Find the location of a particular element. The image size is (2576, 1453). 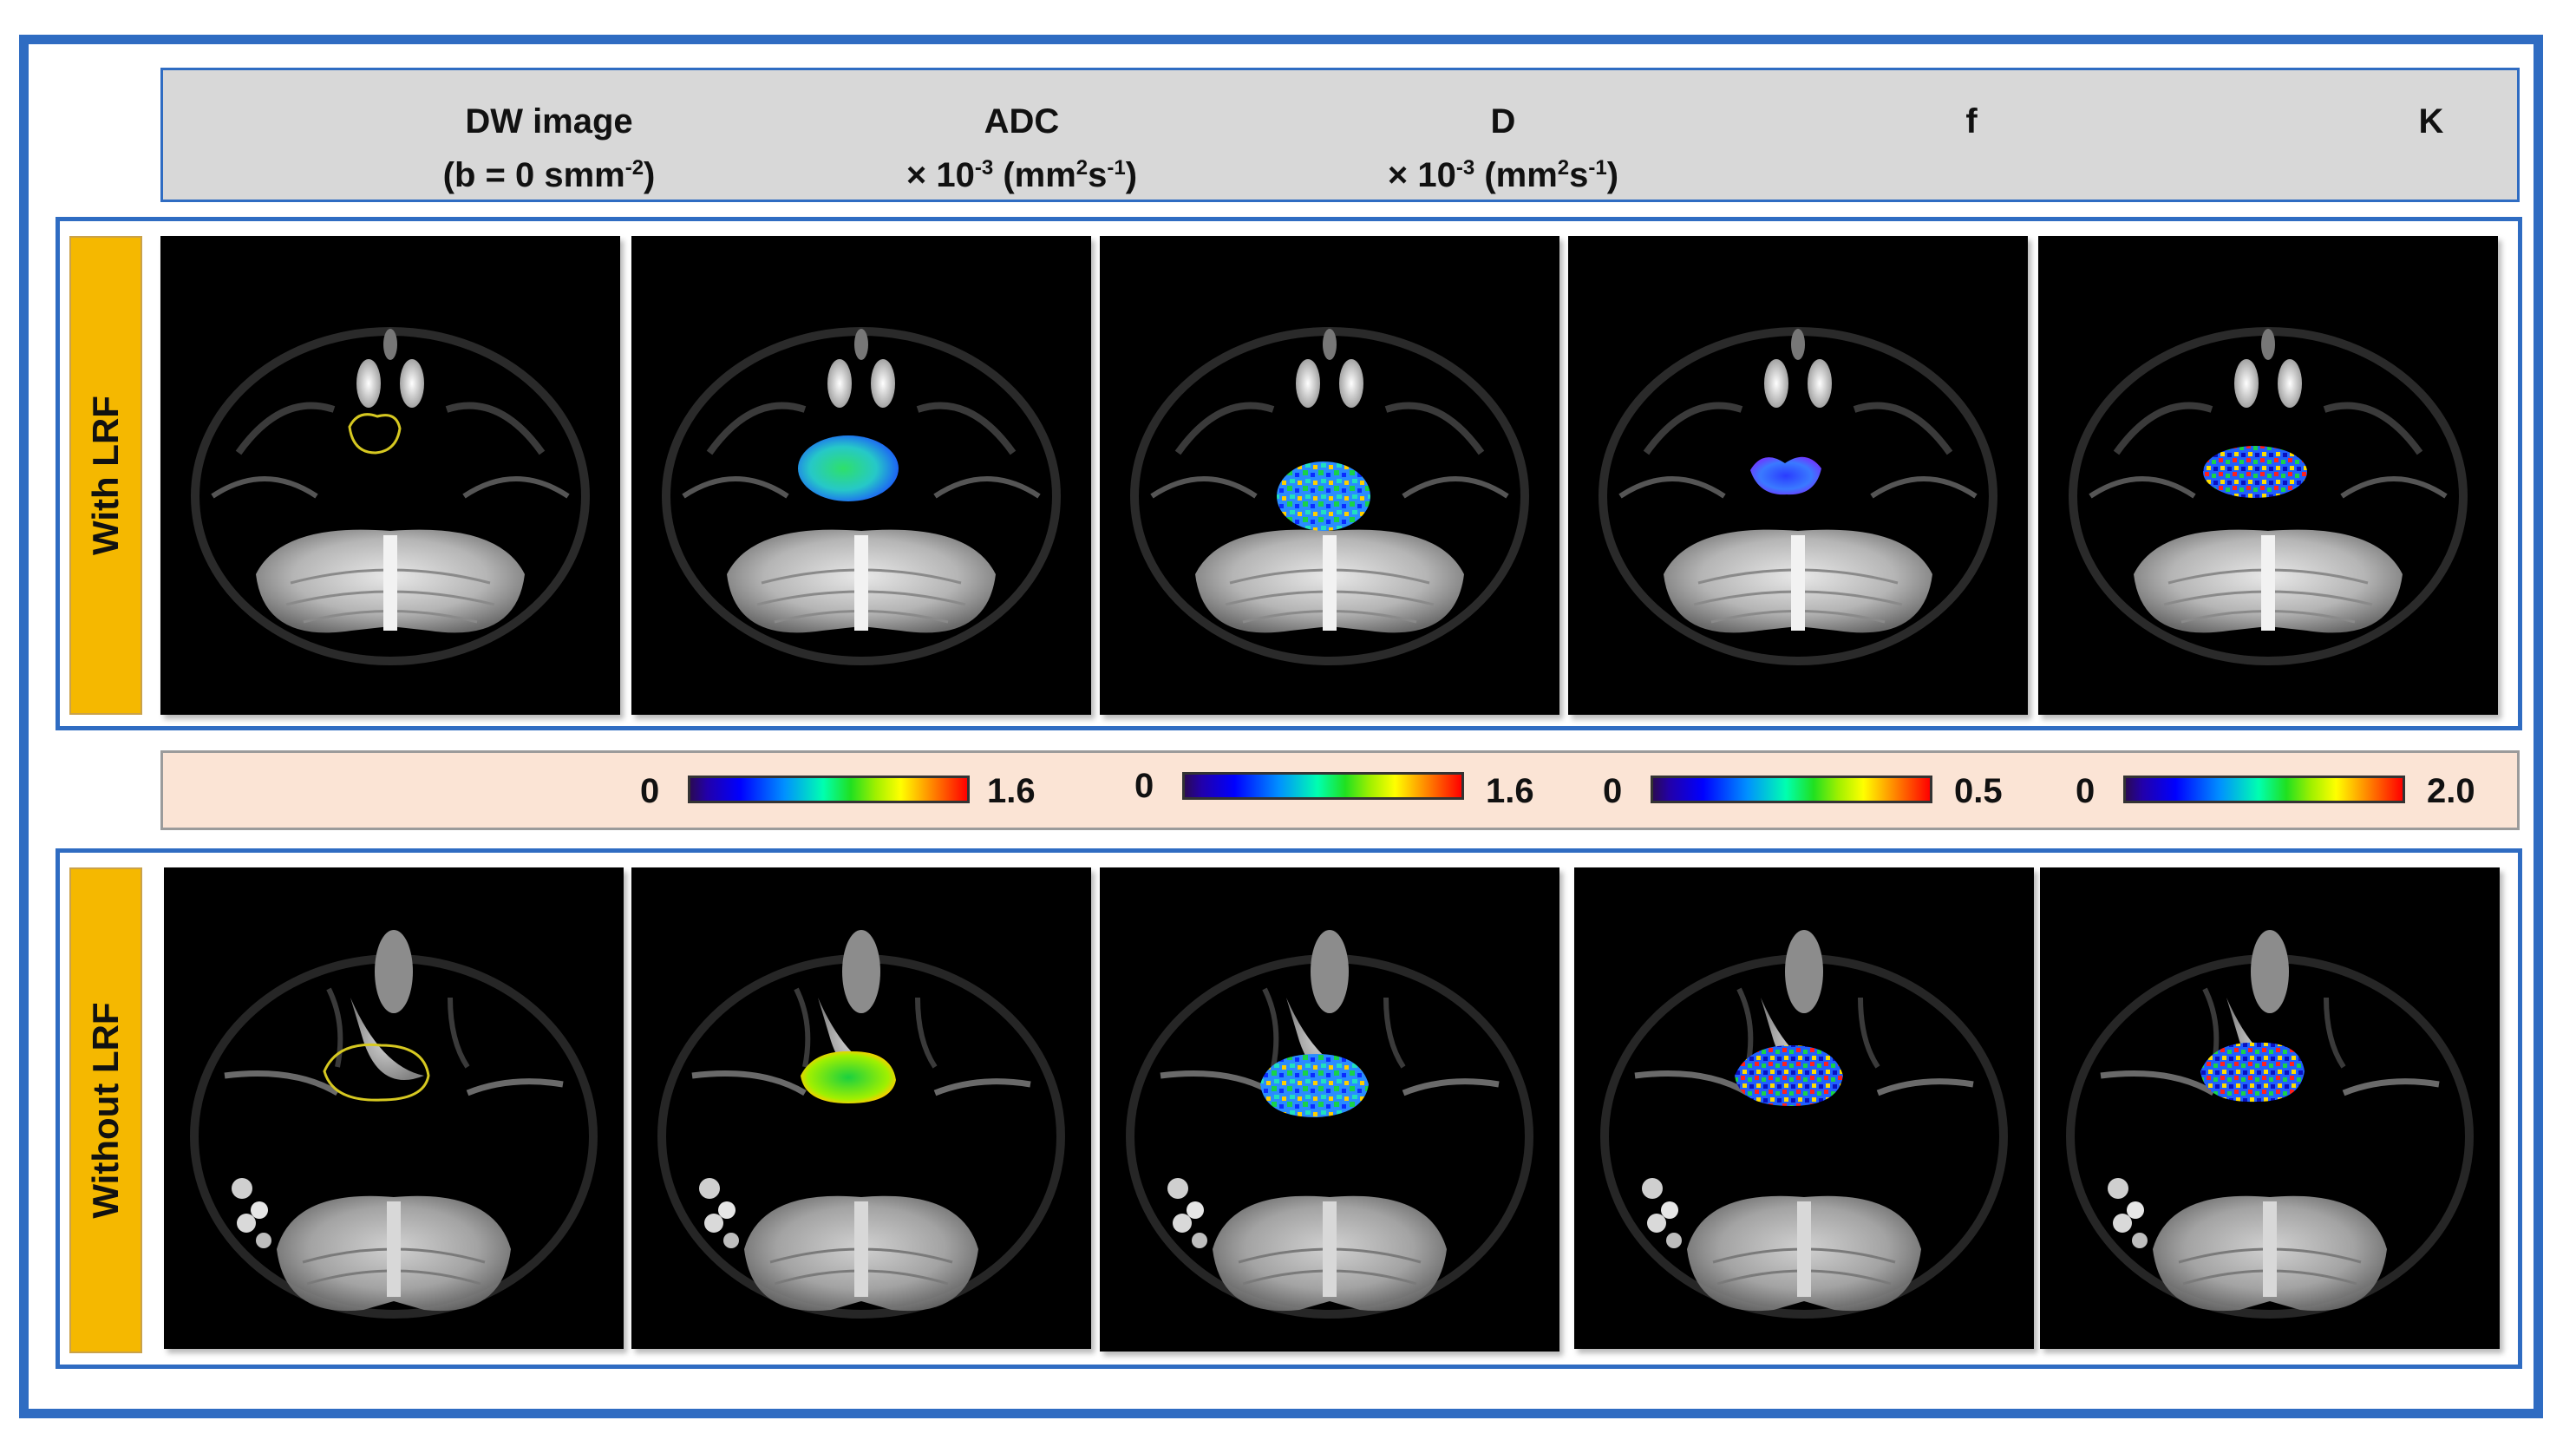

k-colorbar is located at coordinates (2264, 789).